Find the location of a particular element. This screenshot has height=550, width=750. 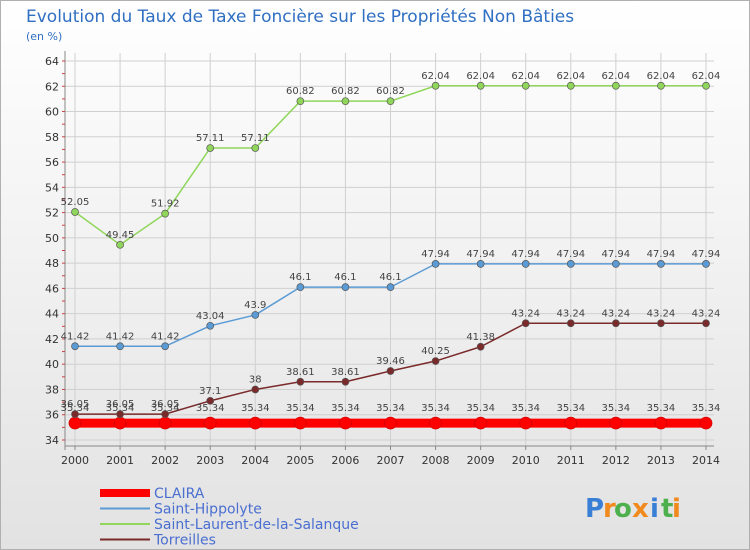

x-tick-label: 2008 is located at coordinates (436, 460).